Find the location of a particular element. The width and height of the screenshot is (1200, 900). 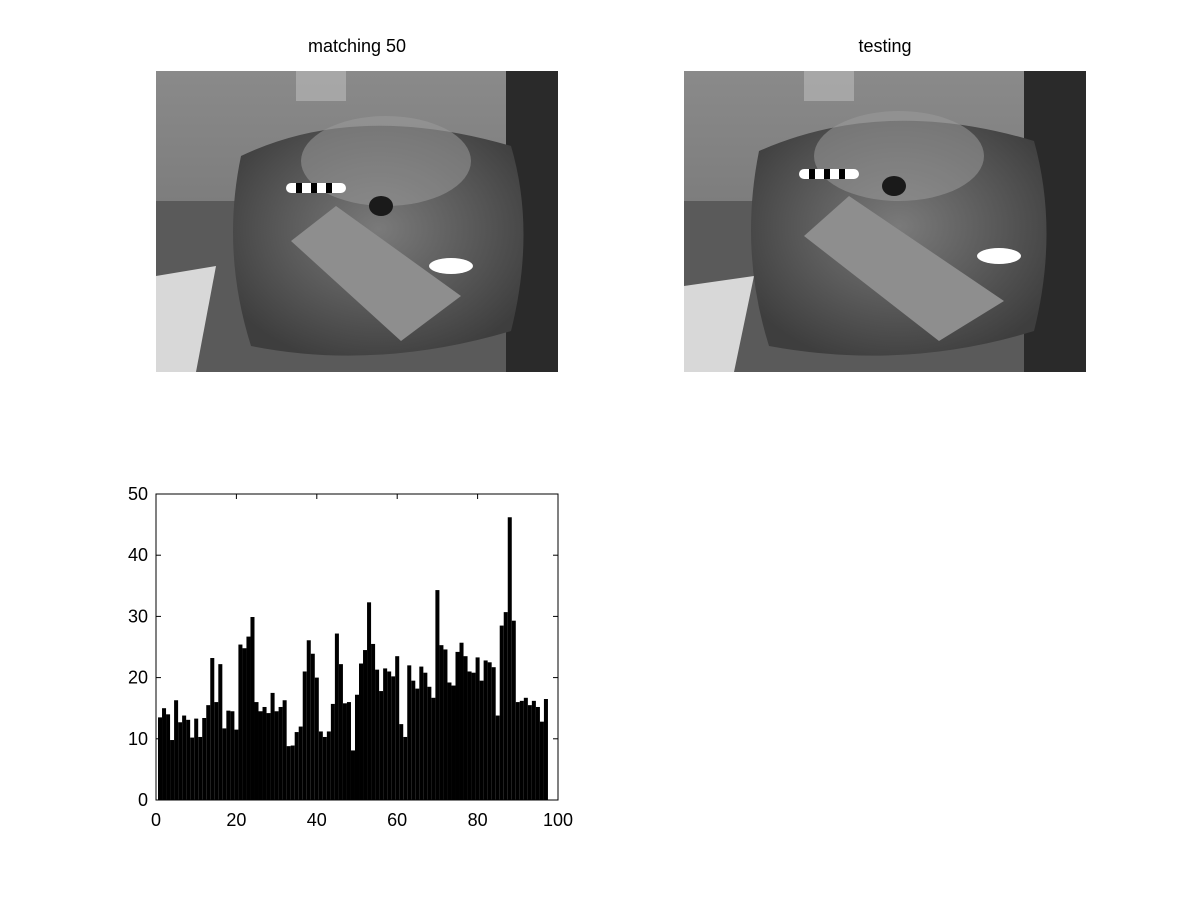

y-tick-label: 10 is located at coordinates (138, 739).